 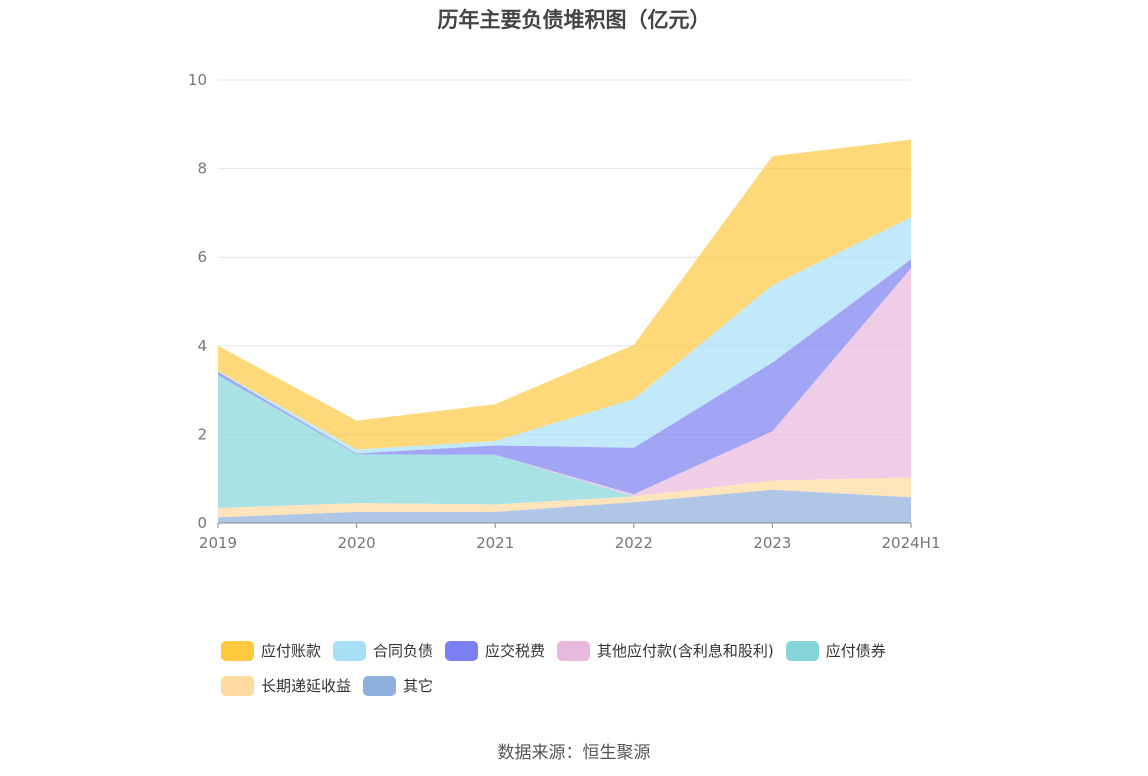 I want to click on legend-item: 应付账款, so click(x=271, y=650).